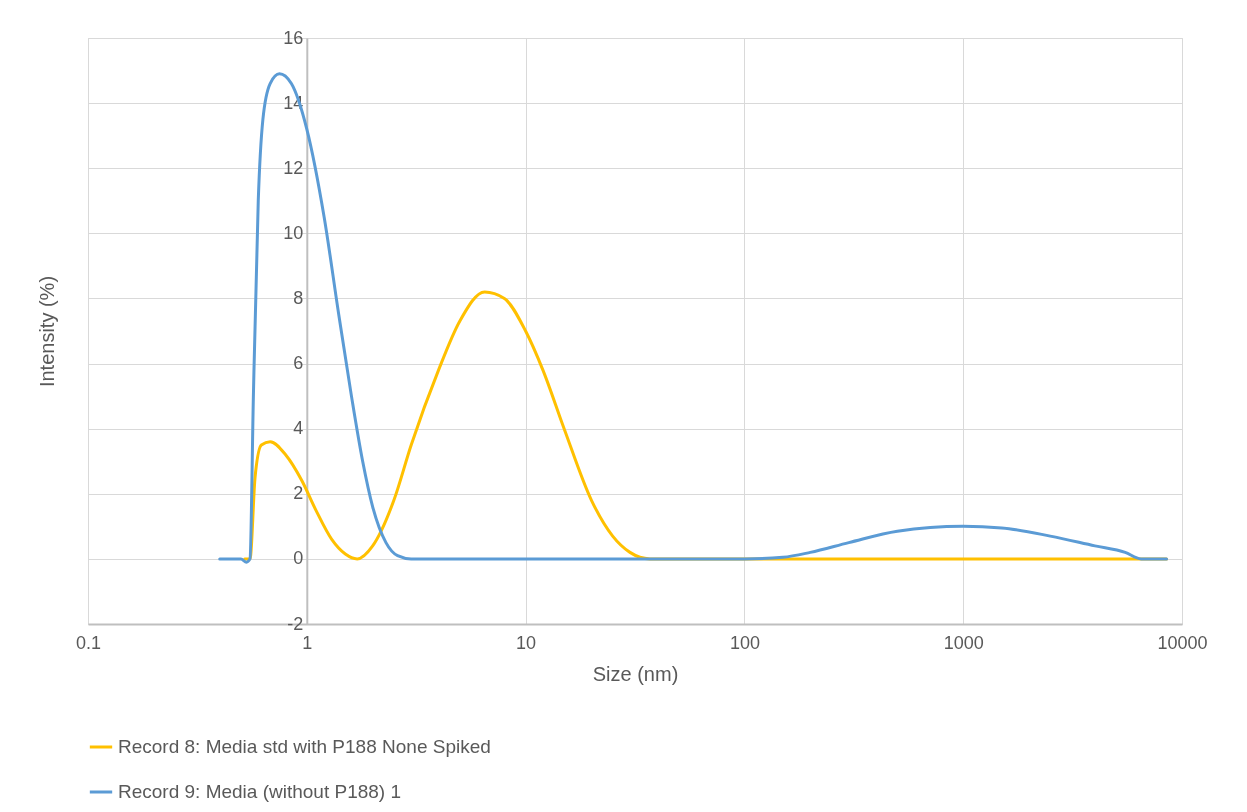 The height and width of the screenshot is (812, 1247). What do you see at coordinates (304, 746) in the screenshot?
I see `legend-label: Record 8: Media std with P188 None Spiked` at bounding box center [304, 746].